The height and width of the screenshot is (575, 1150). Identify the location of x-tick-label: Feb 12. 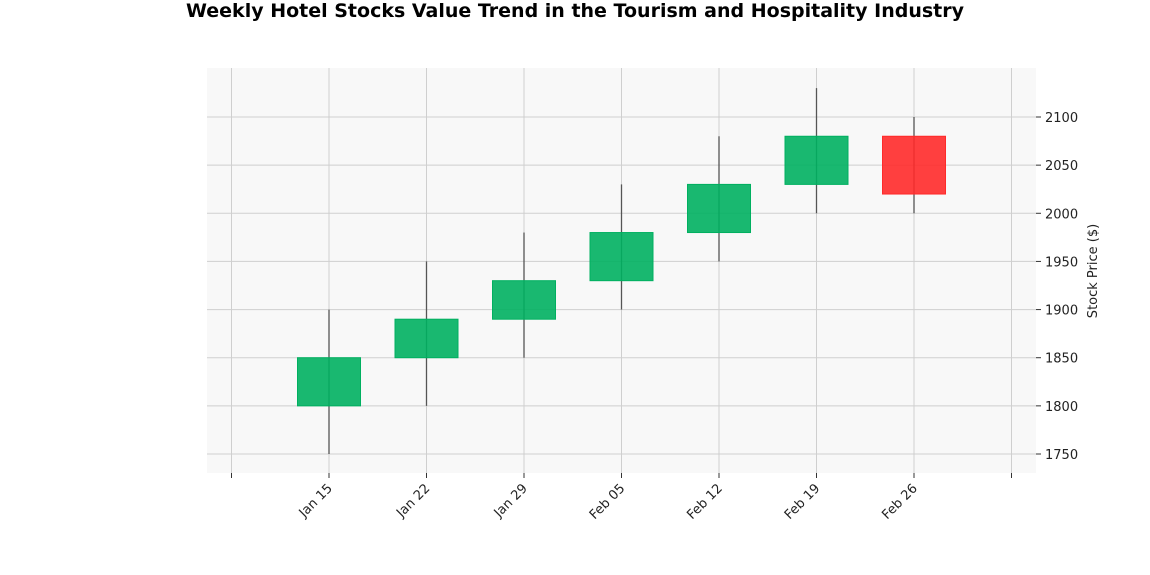
(705, 502).